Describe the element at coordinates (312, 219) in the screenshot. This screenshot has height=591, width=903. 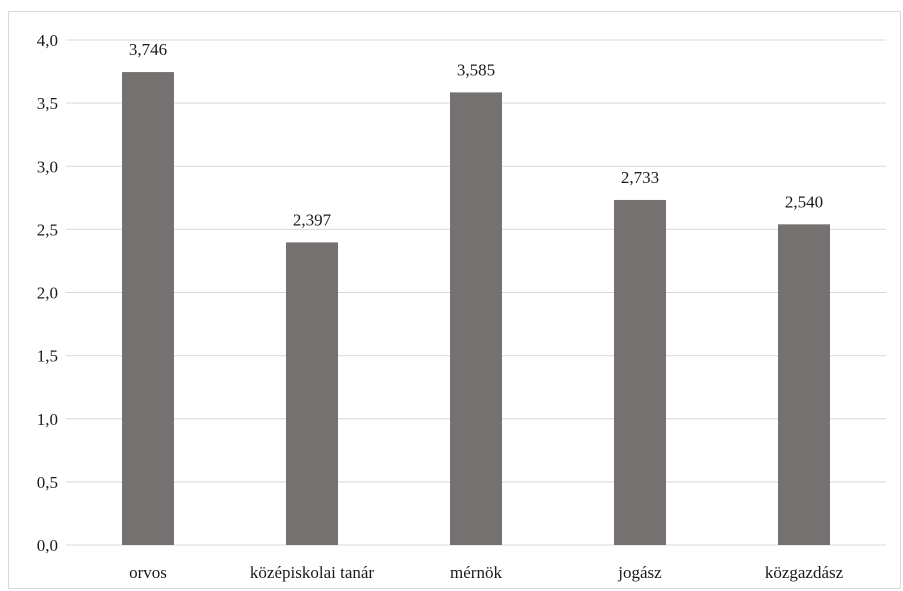
I see `data-label: 2,397` at that location.